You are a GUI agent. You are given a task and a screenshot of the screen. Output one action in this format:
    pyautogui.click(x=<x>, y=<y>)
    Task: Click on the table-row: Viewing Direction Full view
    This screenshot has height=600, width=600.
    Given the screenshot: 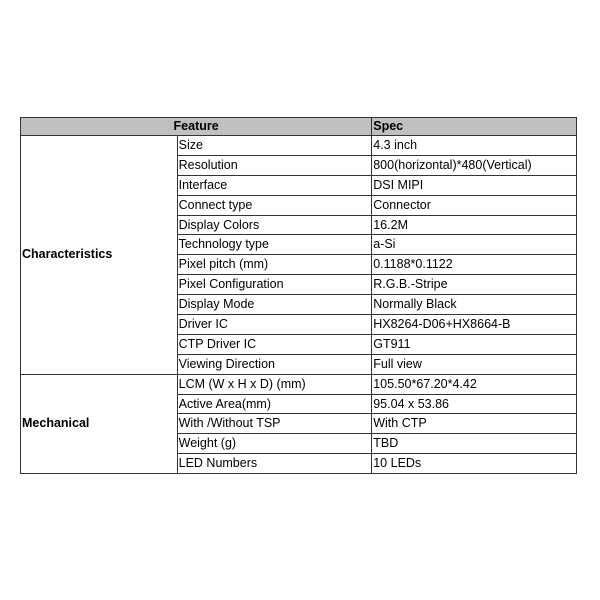 What is the action you would take?
    pyautogui.click(x=299, y=364)
    